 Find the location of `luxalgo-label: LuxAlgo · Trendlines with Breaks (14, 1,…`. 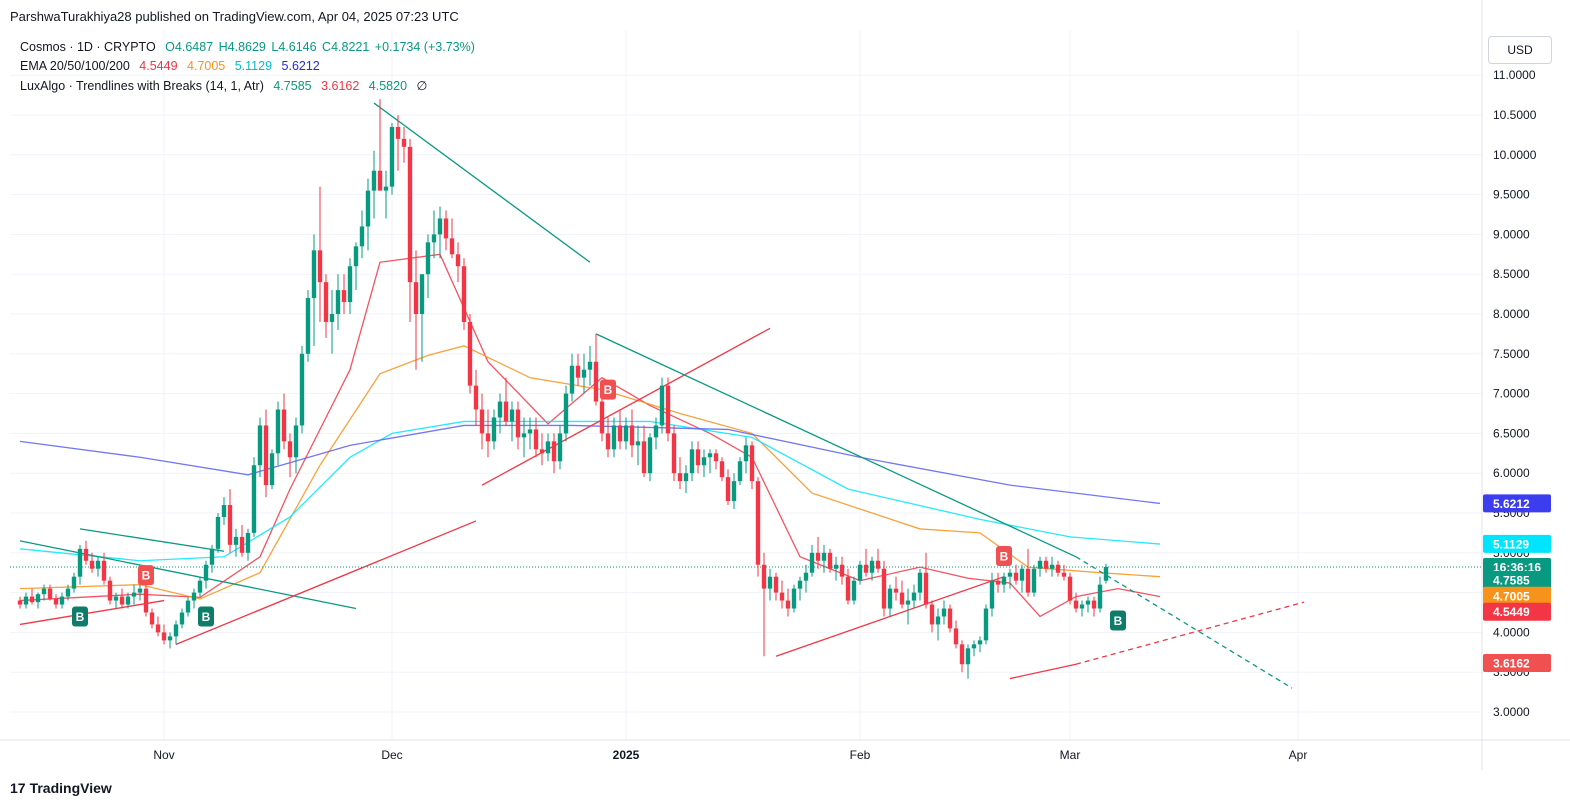

luxalgo-label: LuxAlgo · Trendlines with Breaks (14, 1,… is located at coordinates (142, 86).